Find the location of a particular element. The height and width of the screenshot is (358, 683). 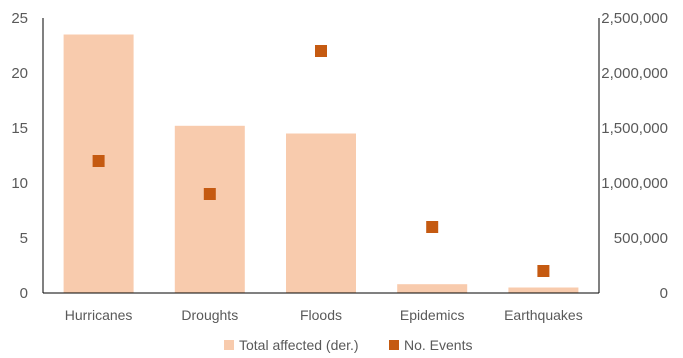

x-category-label: Hurricanes is located at coordinates (99, 315).